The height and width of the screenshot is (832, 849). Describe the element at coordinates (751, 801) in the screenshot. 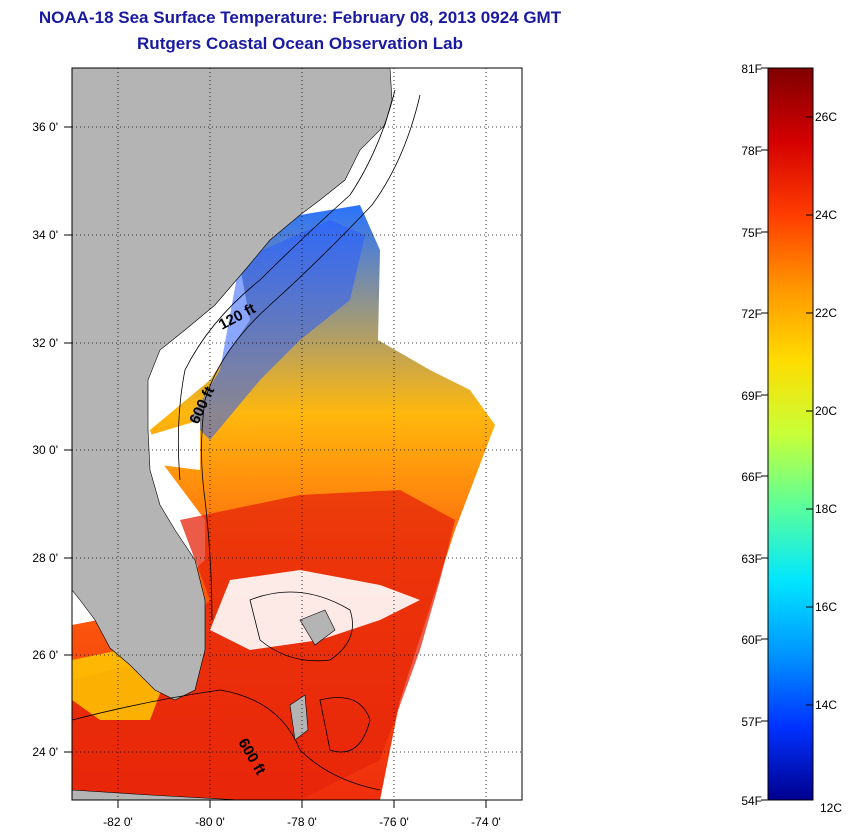

I see `colorbar-f-label: 54F` at that location.